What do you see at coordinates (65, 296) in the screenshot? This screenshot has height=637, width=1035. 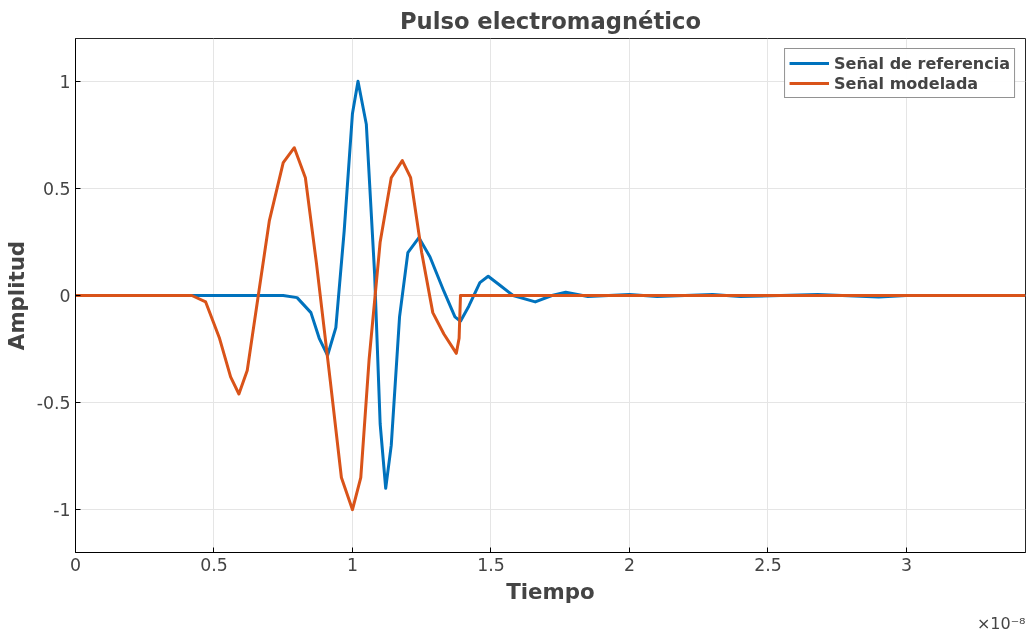 I see `y-tick-label: 0` at bounding box center [65, 296].